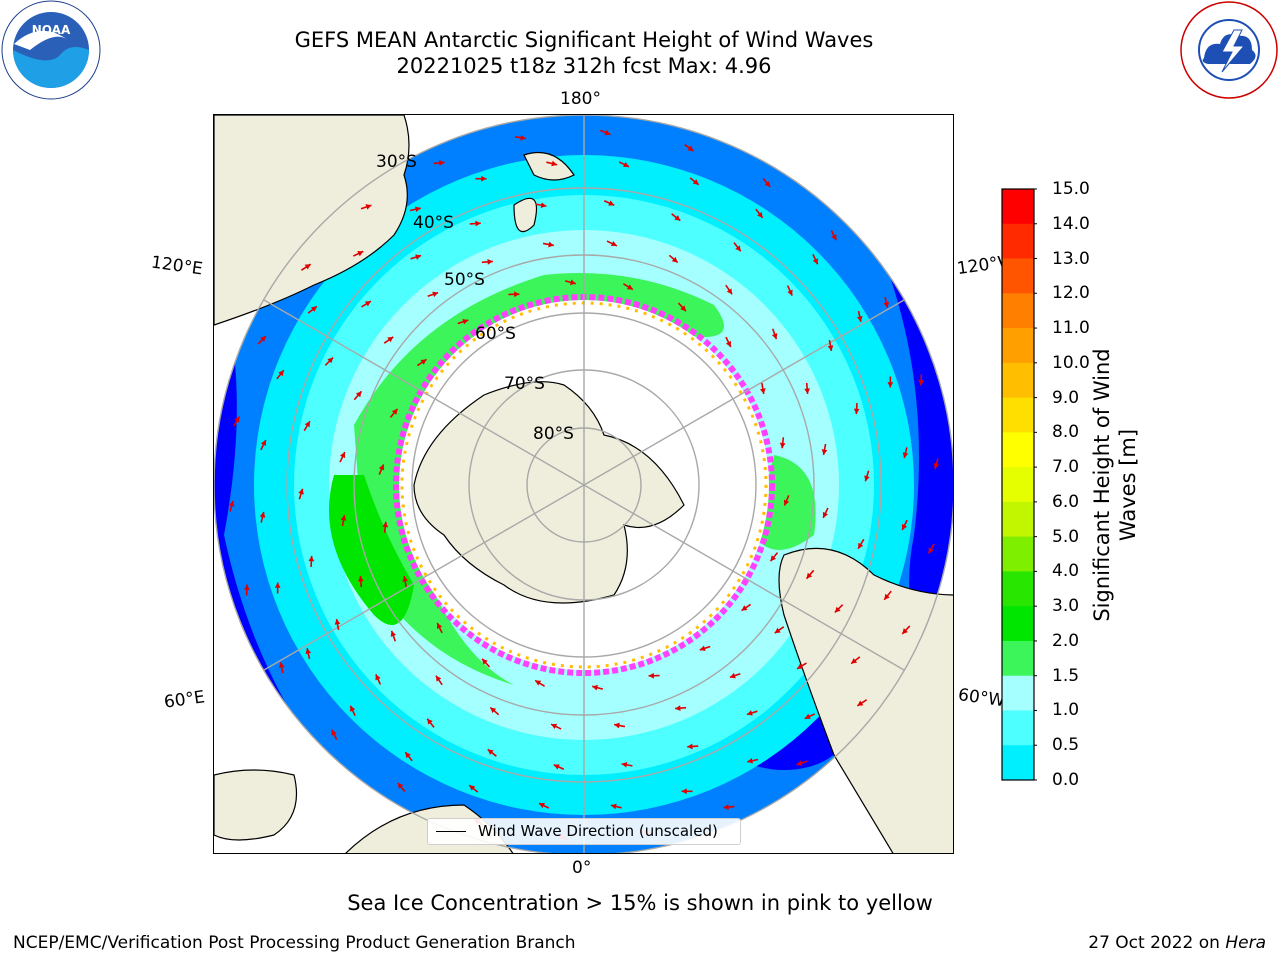  What do you see at coordinates (524, 384) in the screenshot?
I see `lat-label-70s: 70°S` at bounding box center [524, 384].